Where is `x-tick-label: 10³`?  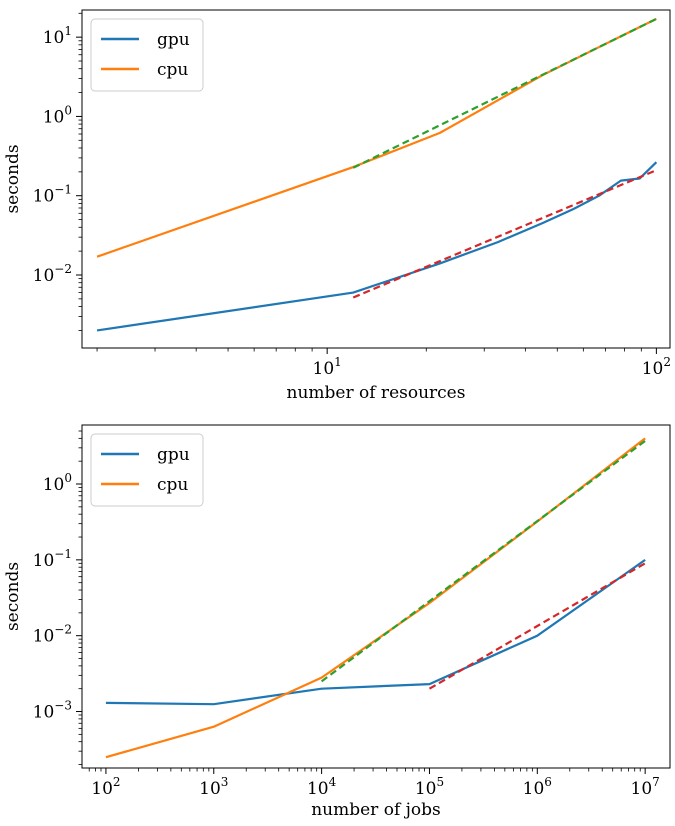 x-tick-label: 10³ is located at coordinates (213, 787).